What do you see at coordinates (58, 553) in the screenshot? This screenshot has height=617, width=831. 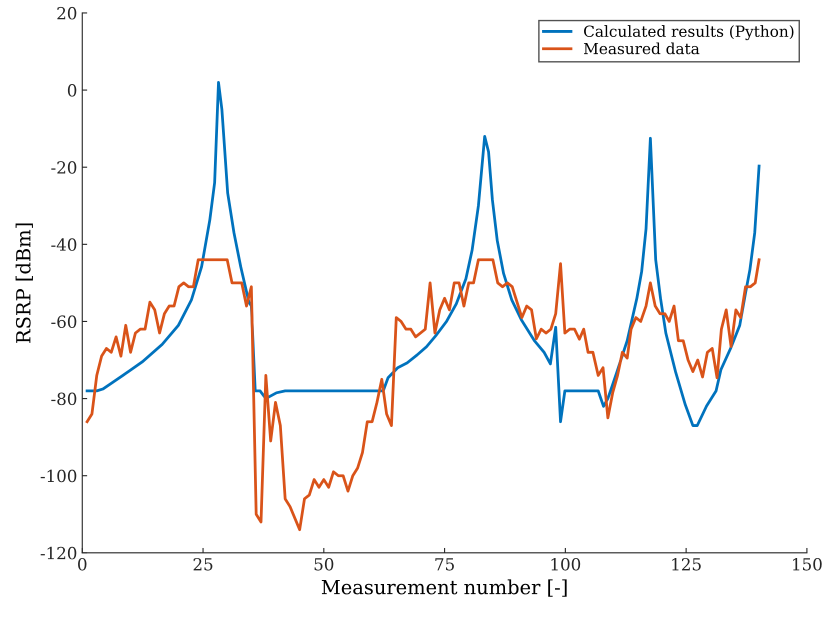 I see `y-tick-label: -120` at bounding box center [58, 553].